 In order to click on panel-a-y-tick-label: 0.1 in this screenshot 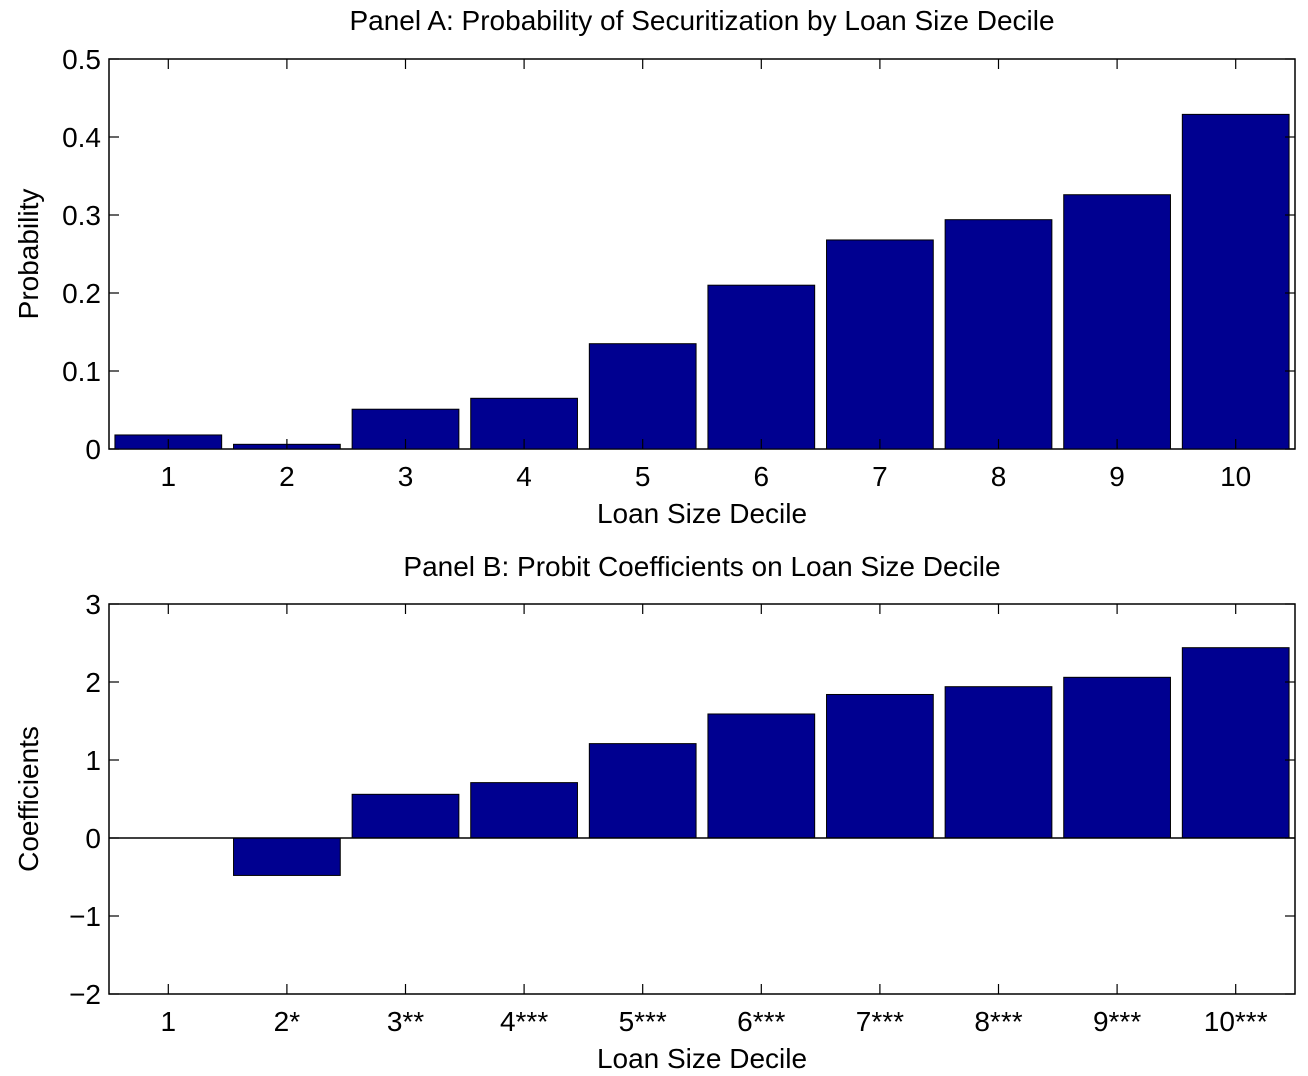, I will do `click(81, 371)`.